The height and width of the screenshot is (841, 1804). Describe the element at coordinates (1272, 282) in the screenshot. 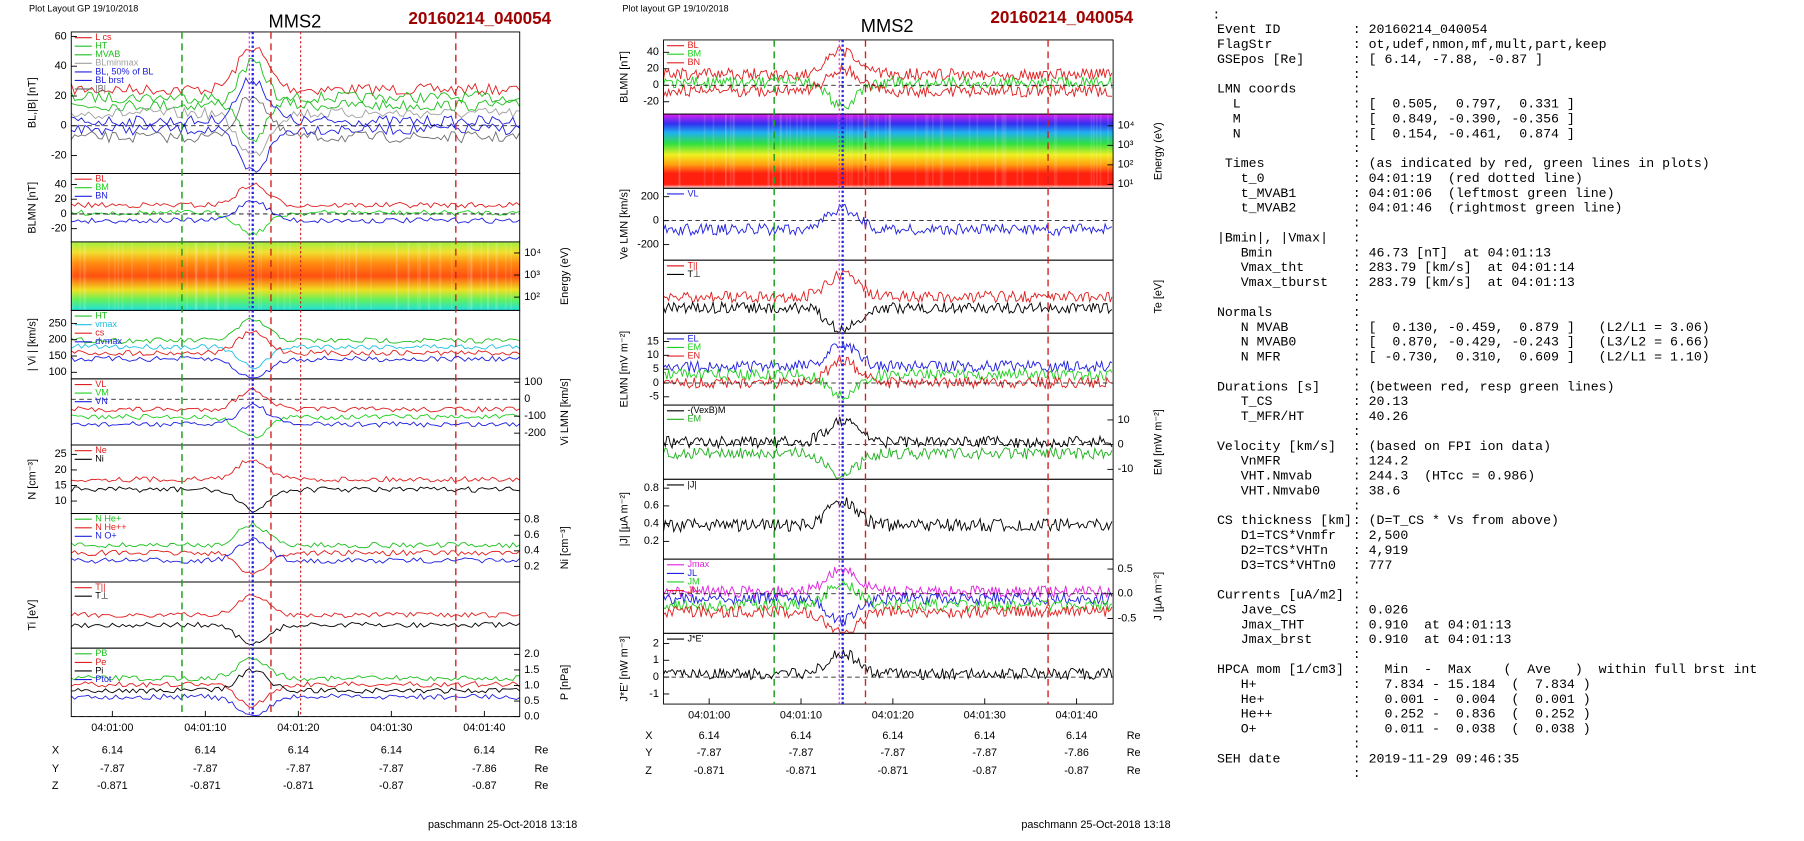

I see `report-key: Vmax_tburst` at that location.